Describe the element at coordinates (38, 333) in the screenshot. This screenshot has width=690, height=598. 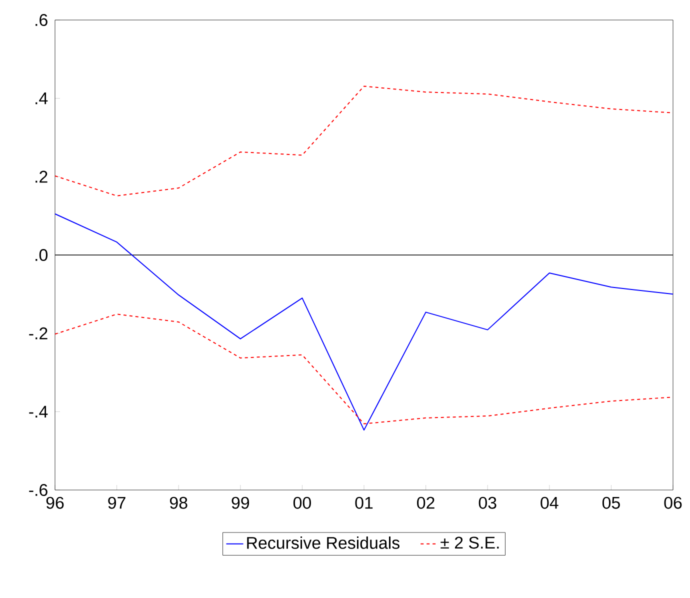
I see `y-tick-label: -.2` at that location.